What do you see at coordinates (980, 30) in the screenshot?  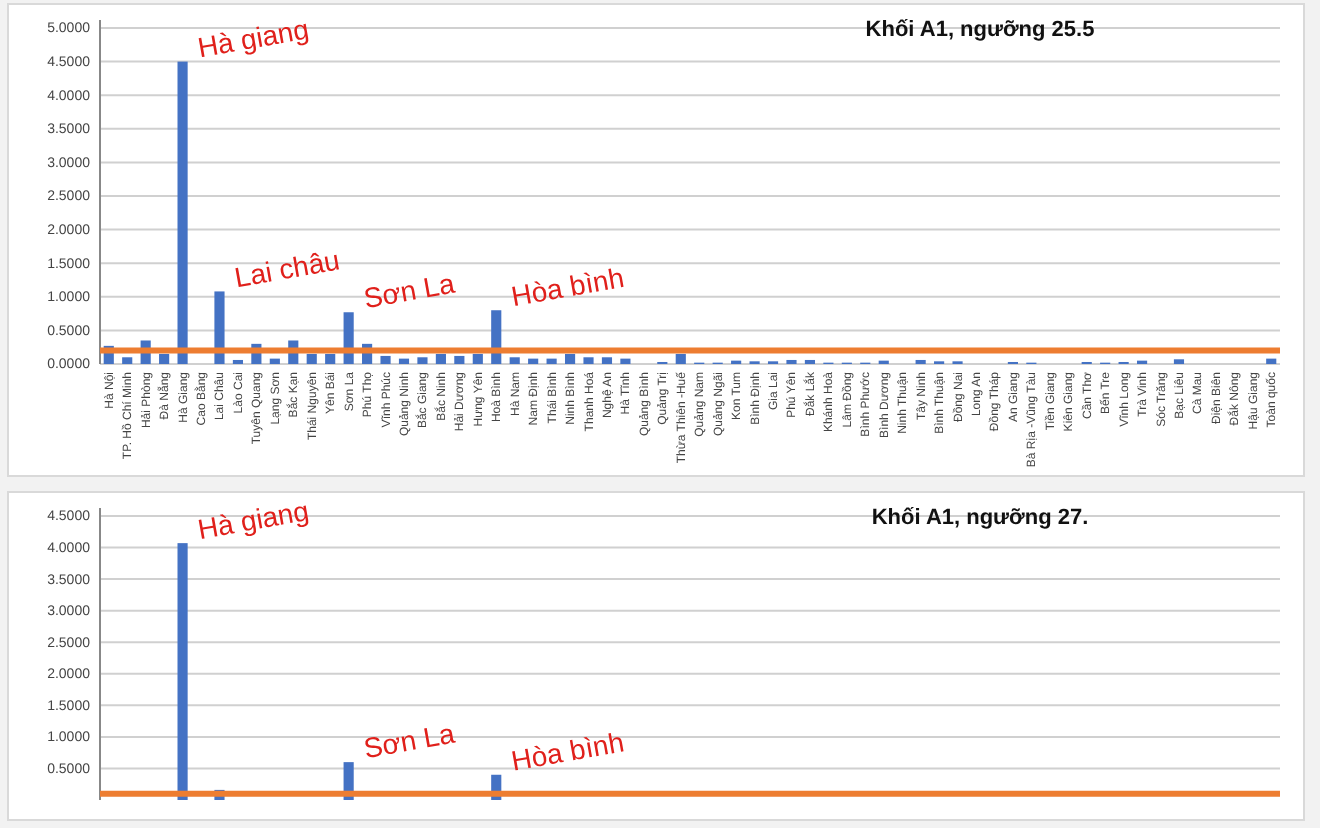 I see `chart-title: Khối A1, ngưỡng 25.5` at bounding box center [980, 30].